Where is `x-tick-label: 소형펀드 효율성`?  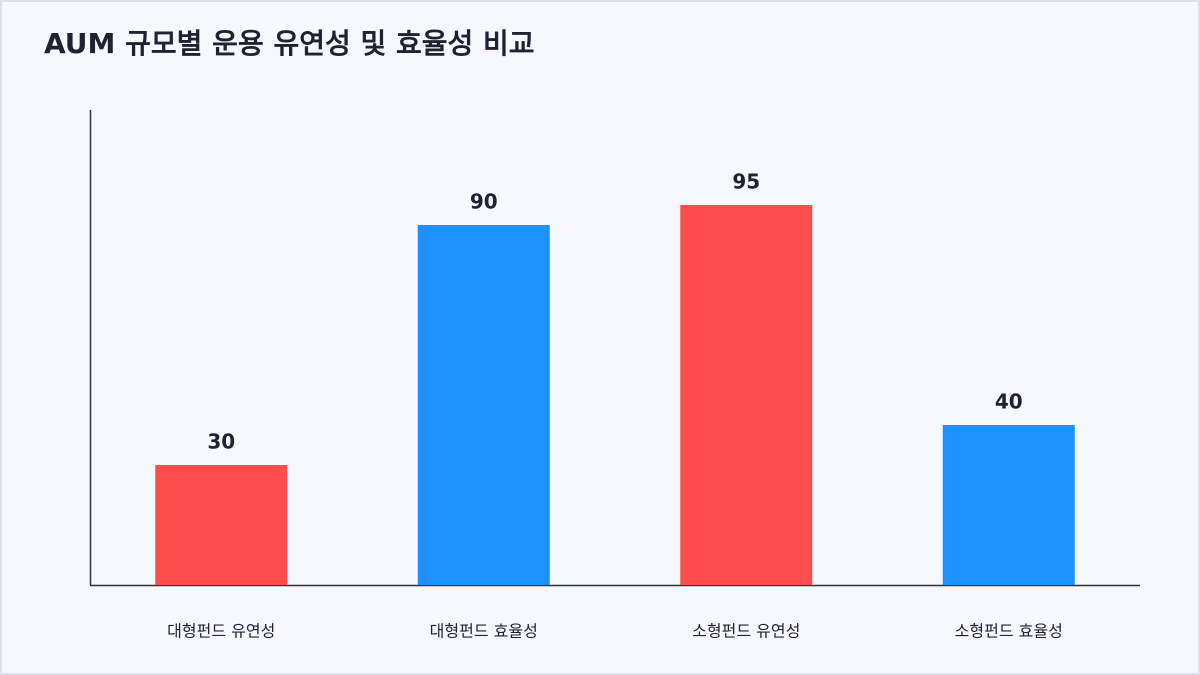
x-tick-label: 소형펀드 효율성 is located at coordinates (1009, 631).